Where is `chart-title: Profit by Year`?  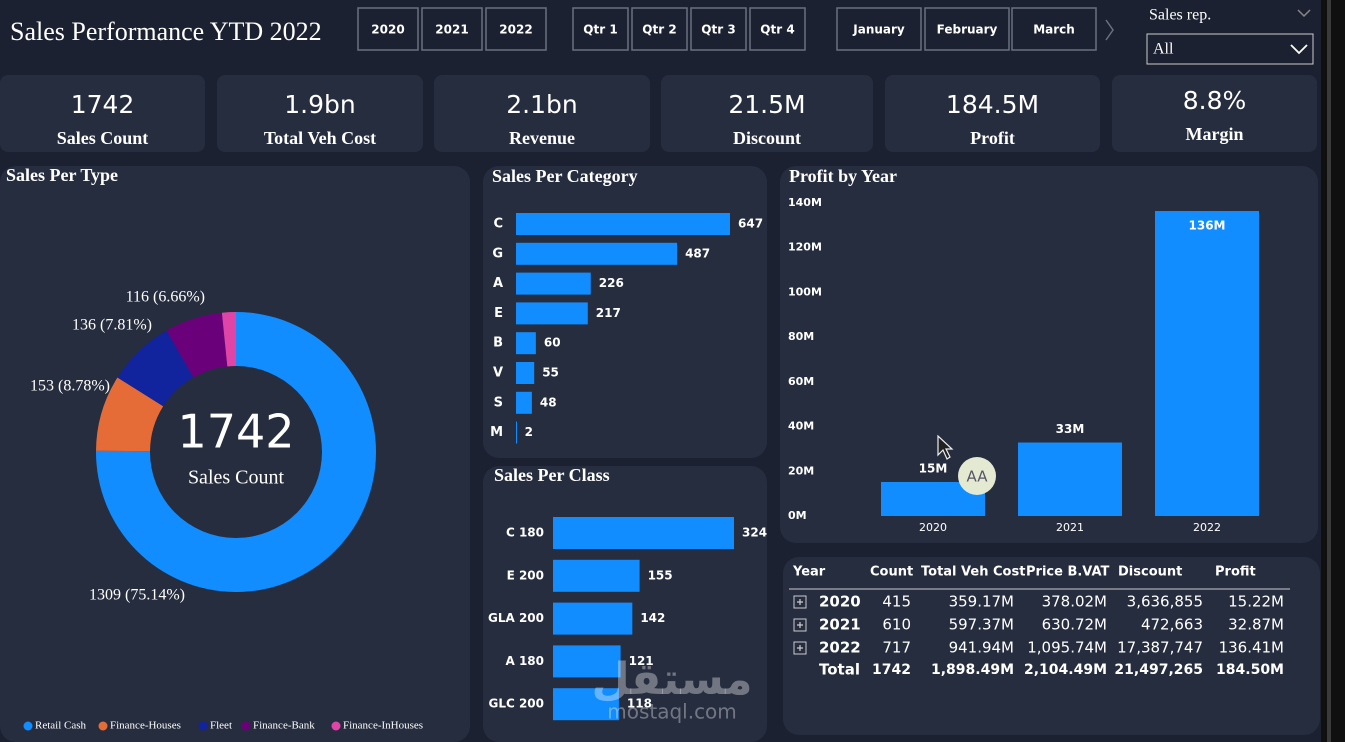 chart-title: Profit by Year is located at coordinates (843, 176).